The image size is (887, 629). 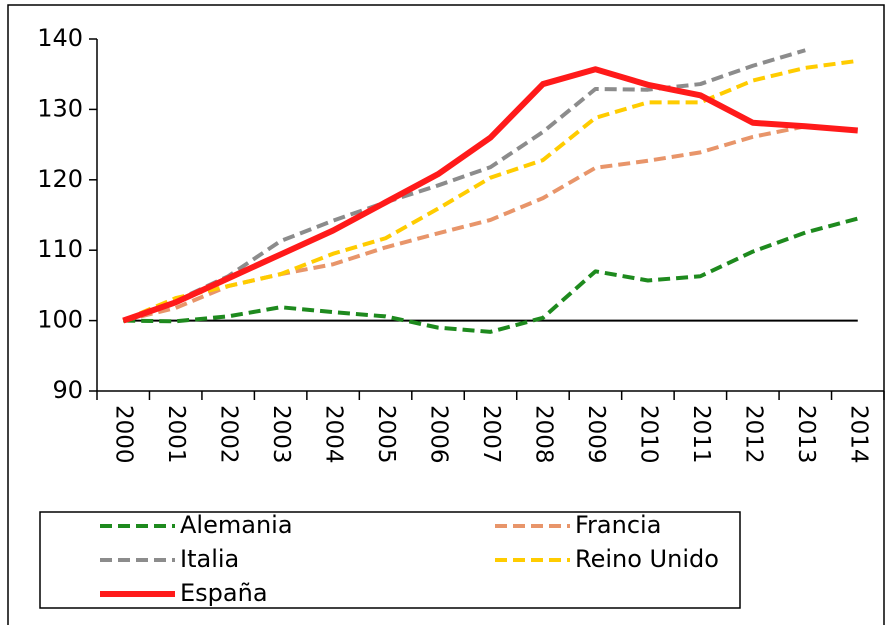 What do you see at coordinates (701, 434) in the screenshot?
I see `x-tick-label: 2011` at bounding box center [701, 434].